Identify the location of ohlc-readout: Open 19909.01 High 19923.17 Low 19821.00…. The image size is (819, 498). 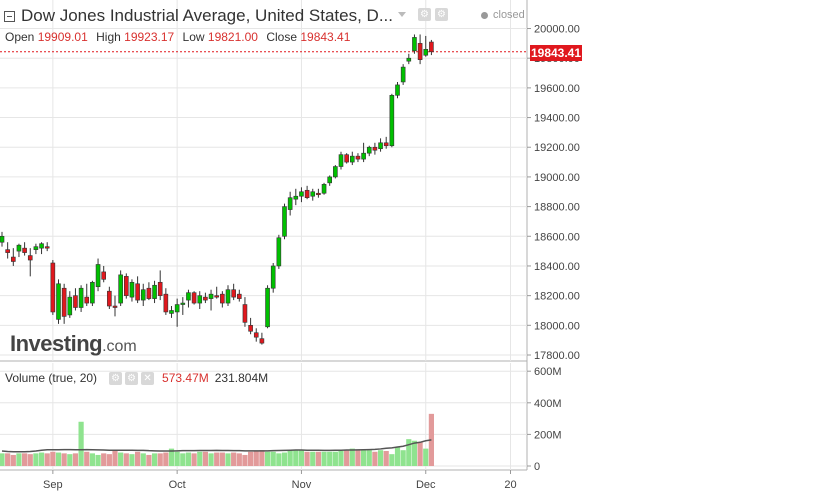
(180, 37).